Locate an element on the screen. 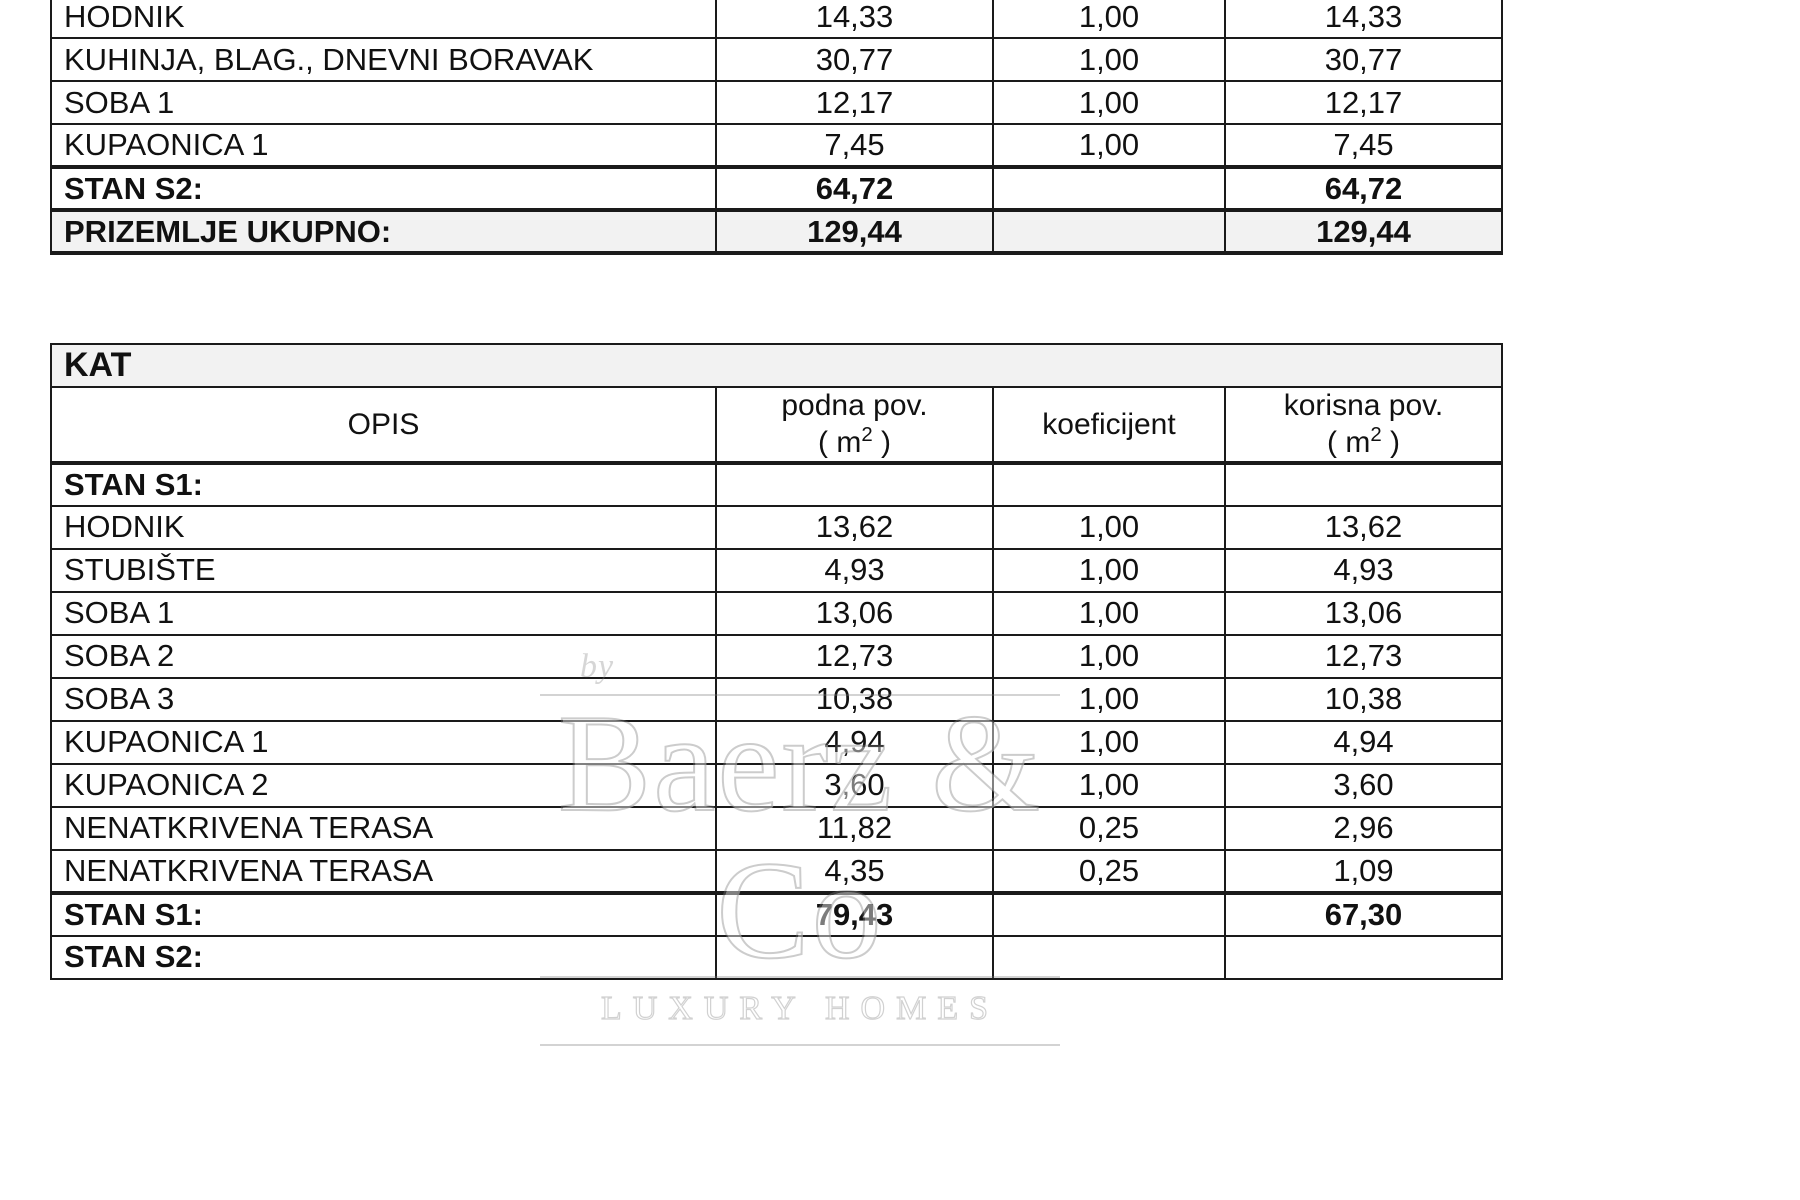 This screenshot has height=1200, width=1800. table-row: SOBA 3 10,38 1,00 10,38 is located at coordinates (776, 699).